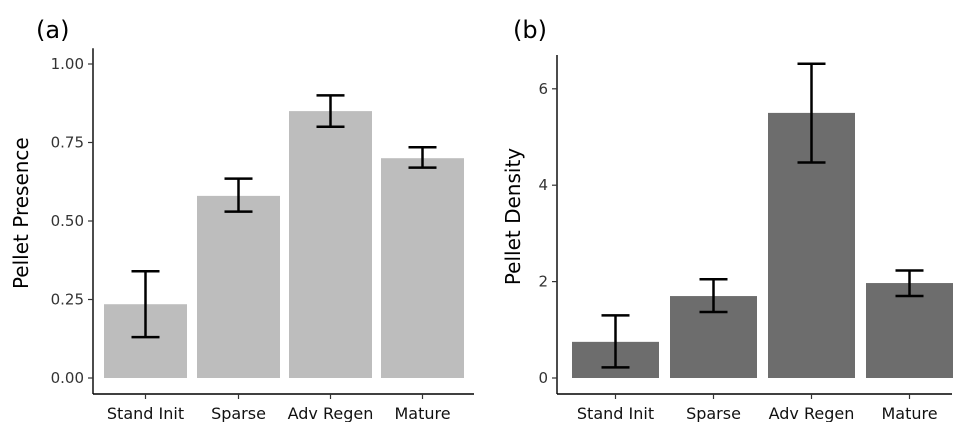 This screenshot has height=422, width=958. Describe the element at coordinates (543, 89) in the screenshot. I see `y-tick-label: 6` at that location.